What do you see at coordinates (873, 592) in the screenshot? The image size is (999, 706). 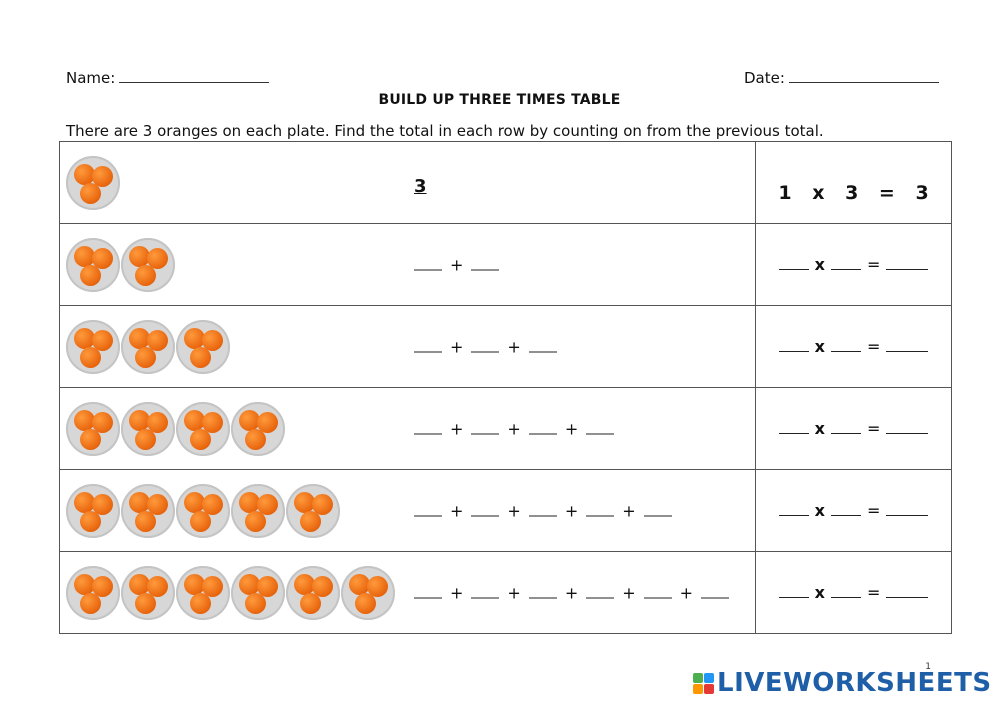 I see `equals-sign: =` at bounding box center [873, 592].